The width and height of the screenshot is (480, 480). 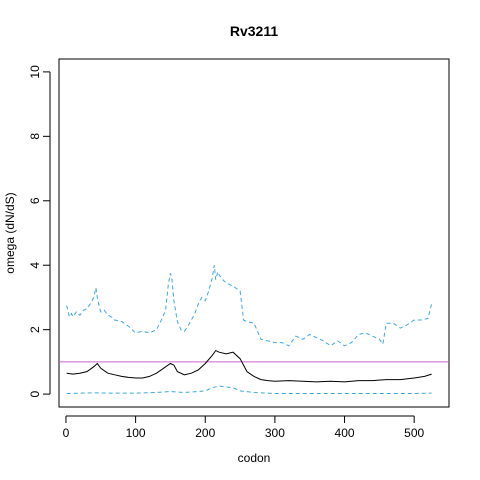 I want to click on x-tick-label: 300, so click(x=275, y=433).